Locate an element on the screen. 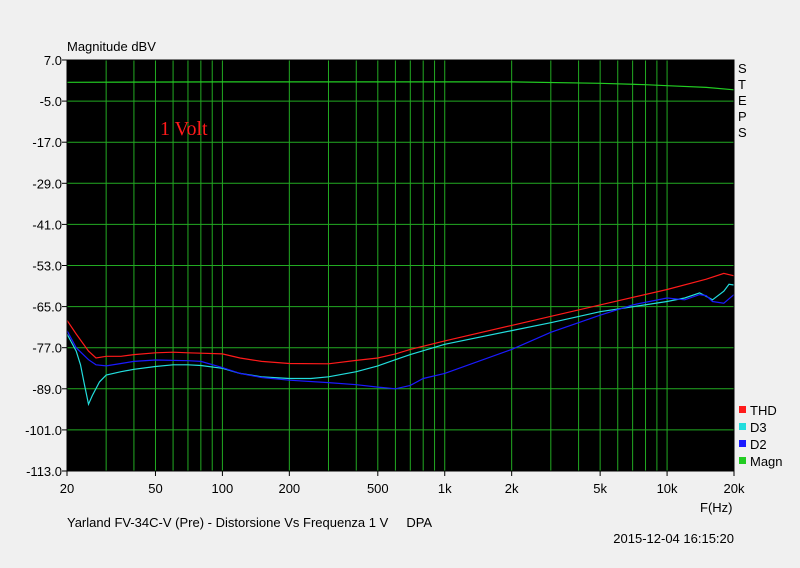 Image resolution: width=800 pixels, height=568 pixels. x-axis-label: F(Hz) is located at coordinates (716, 507).